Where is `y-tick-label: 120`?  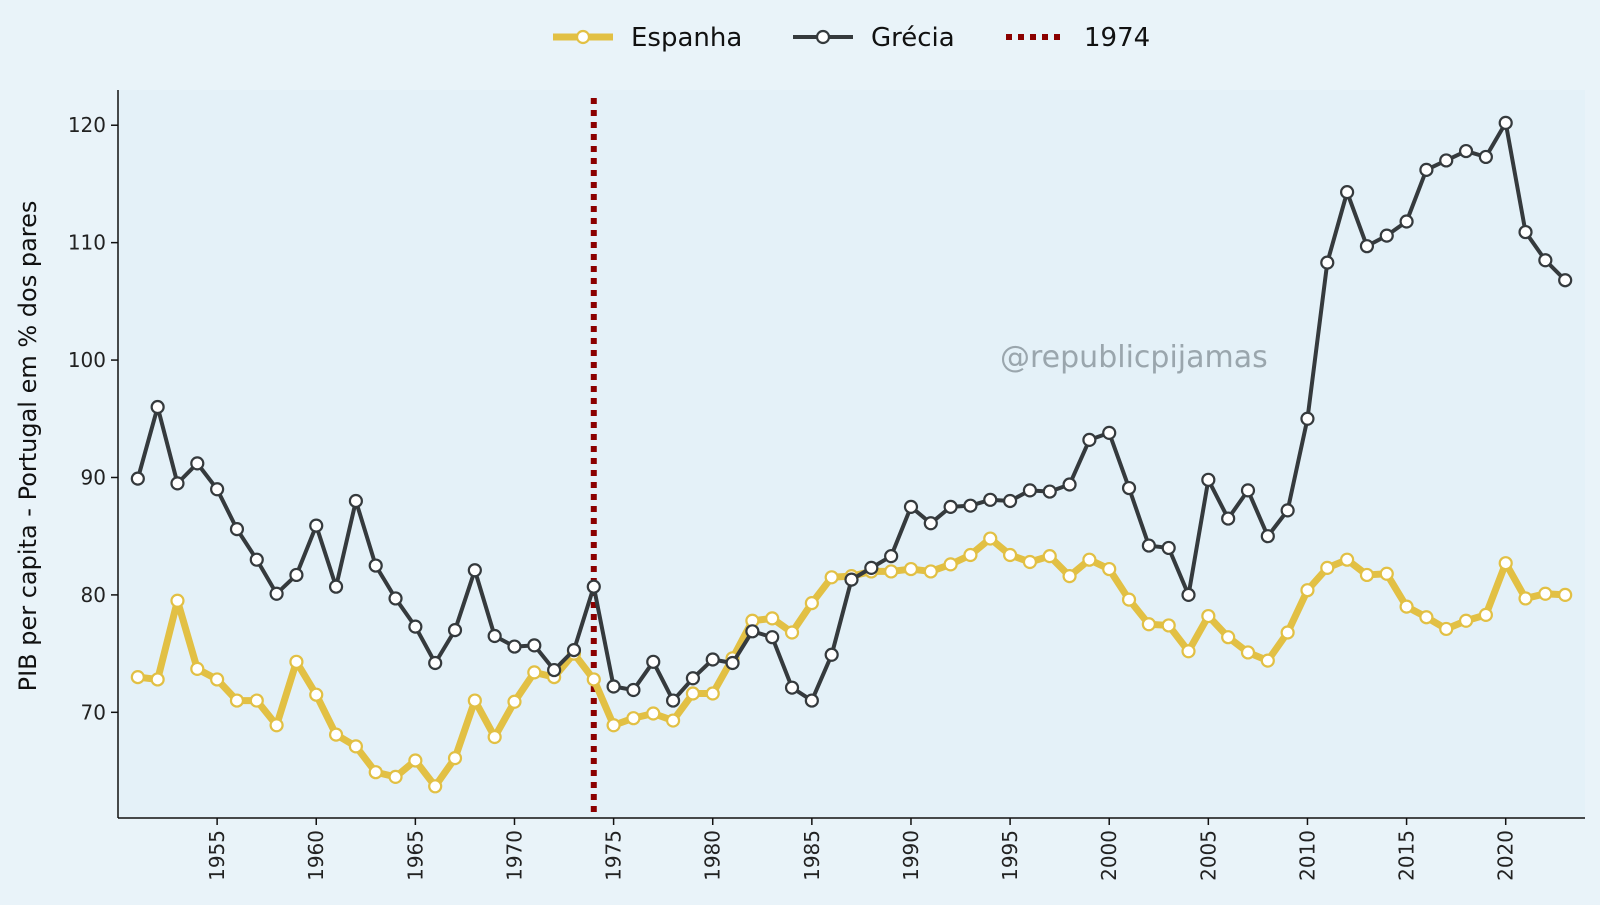 y-tick-label: 120 is located at coordinates (87, 125).